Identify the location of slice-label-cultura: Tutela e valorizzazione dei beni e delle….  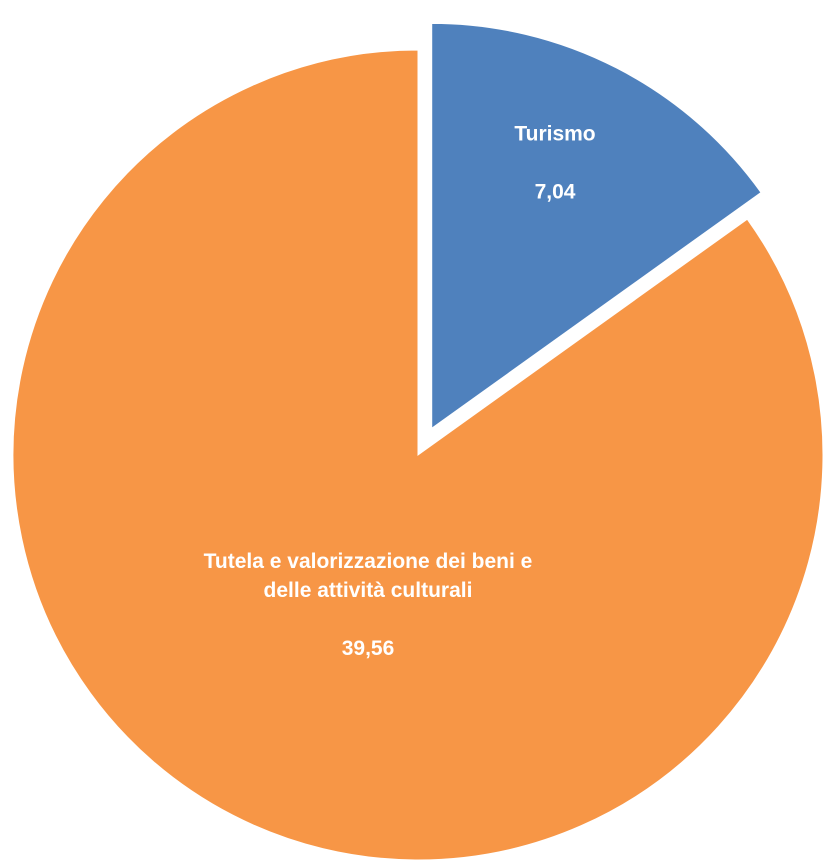
(368, 605).